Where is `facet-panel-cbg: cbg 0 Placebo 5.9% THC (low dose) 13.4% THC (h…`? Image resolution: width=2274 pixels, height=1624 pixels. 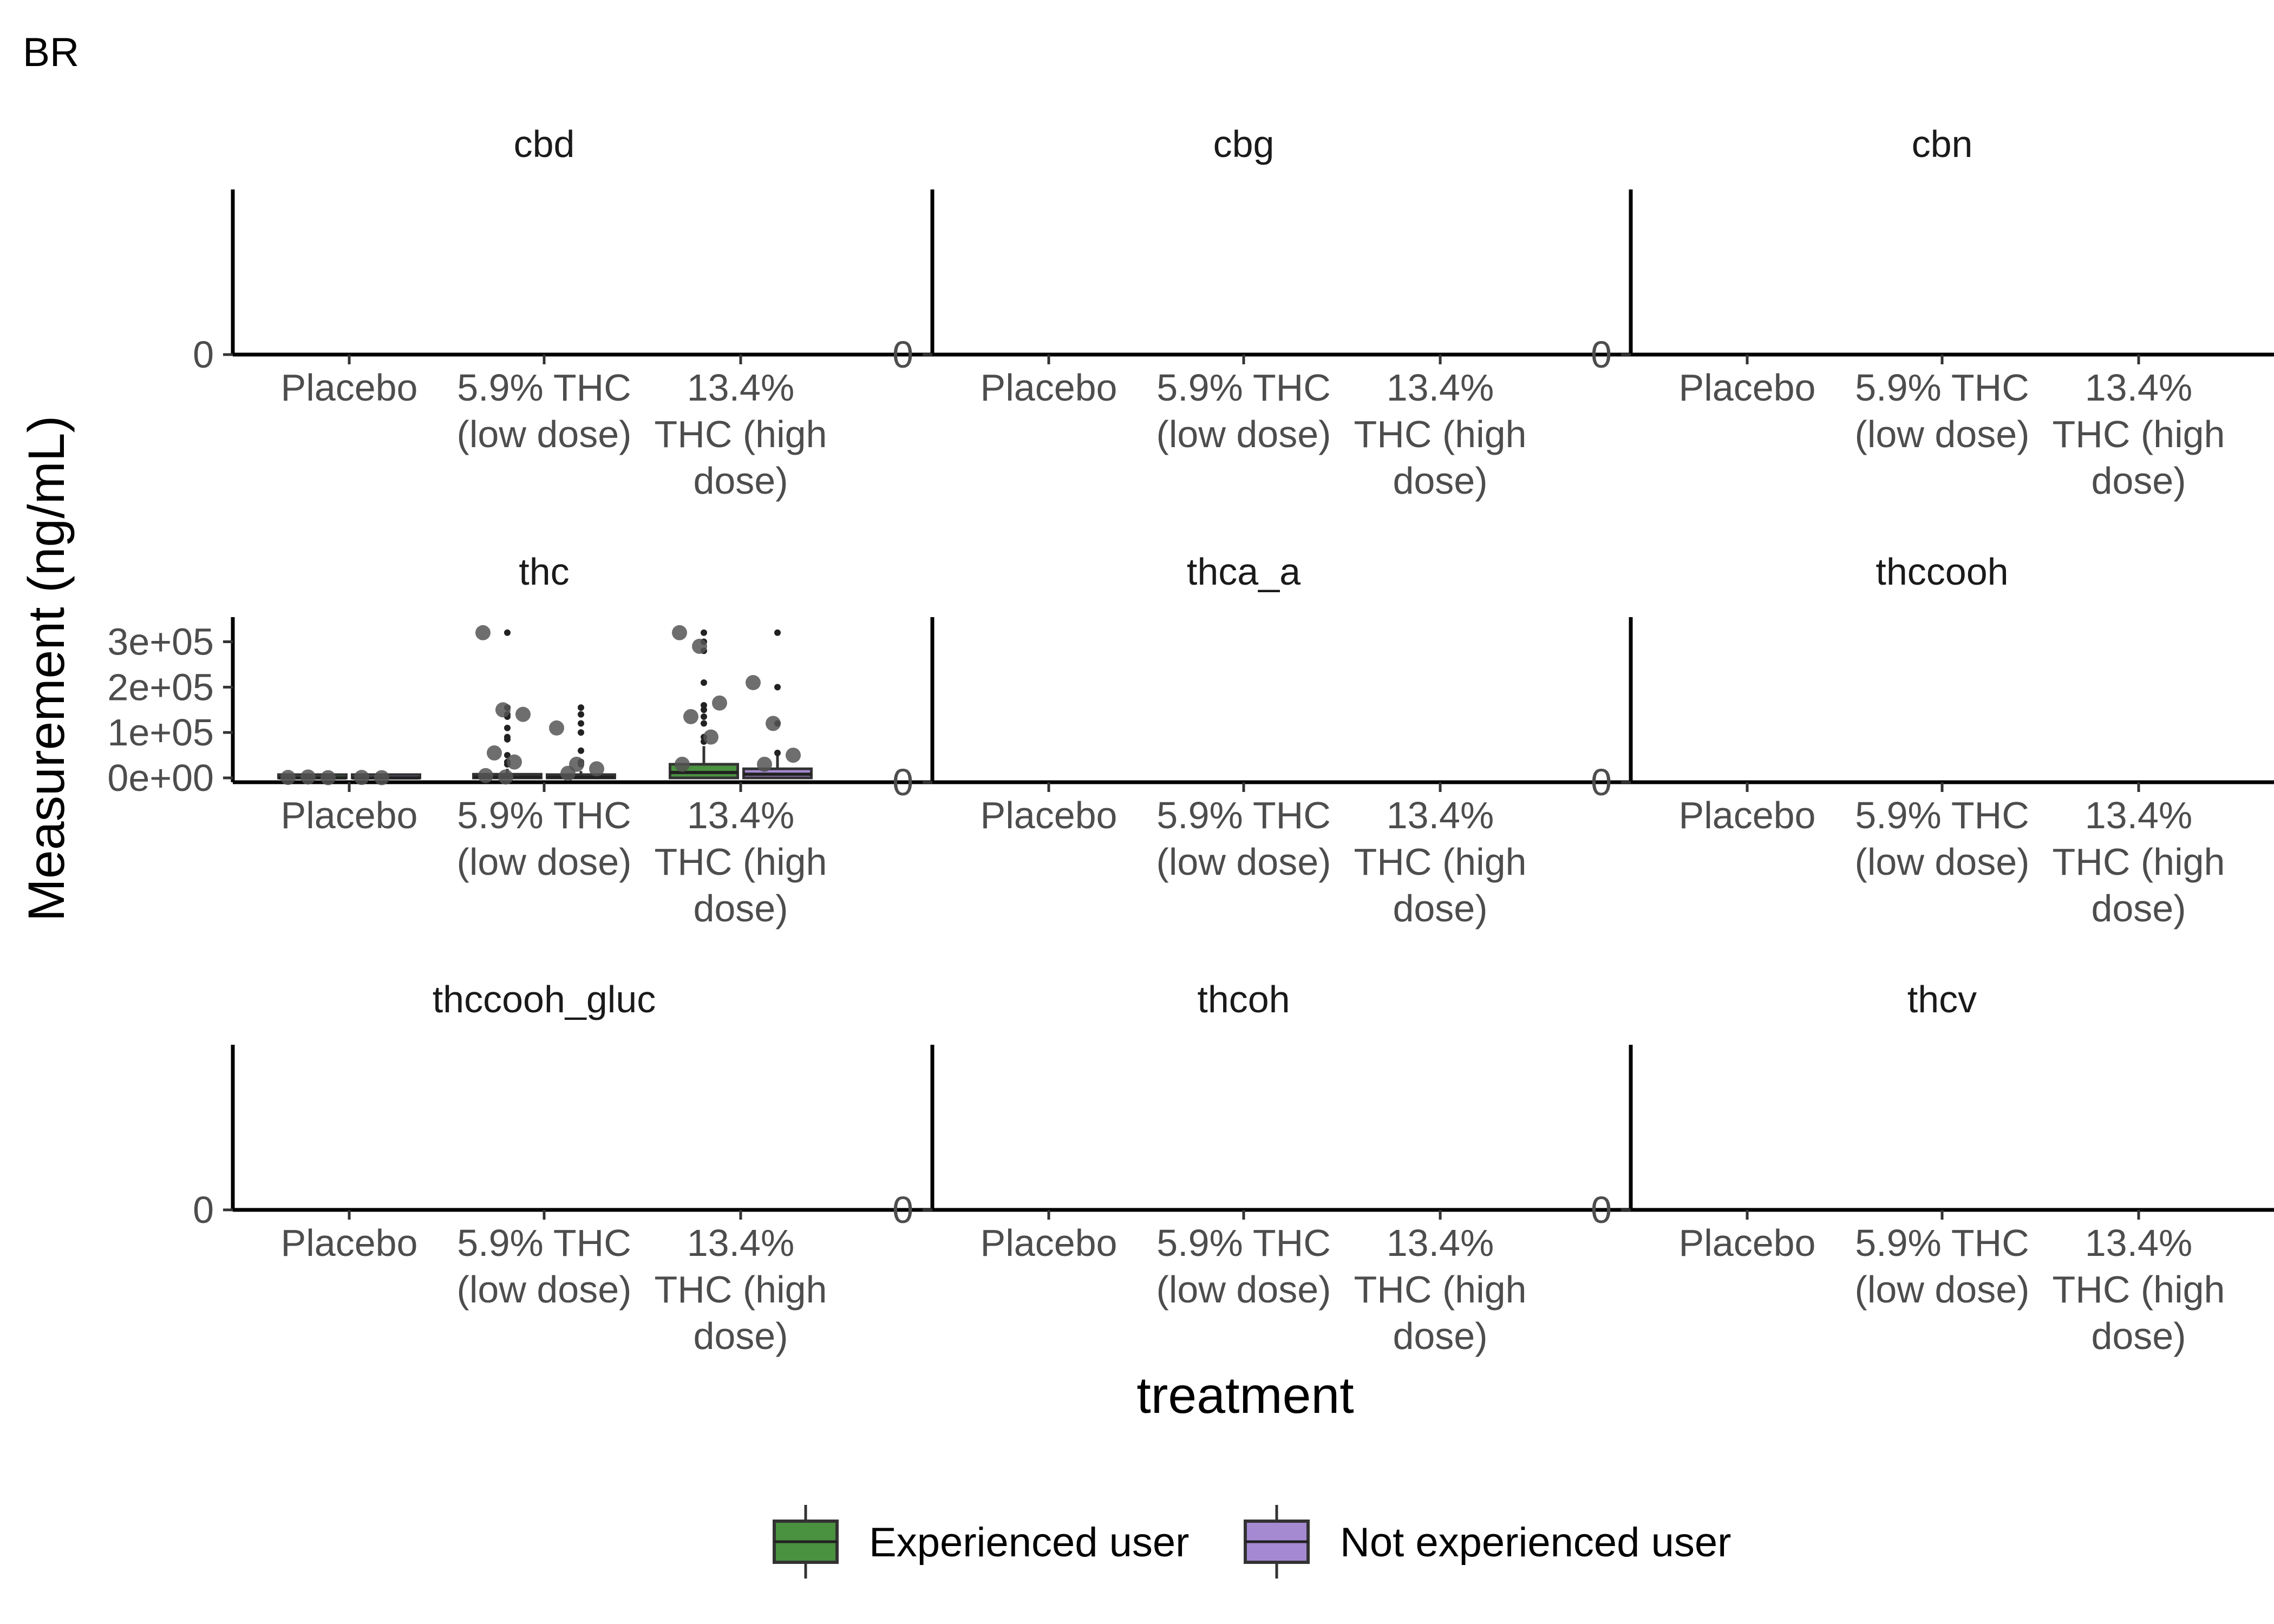
facet-panel-cbg: cbg 0 Placebo 5.9% THC (low dose) 13.4% THC (h… is located at coordinates (1383, 312).